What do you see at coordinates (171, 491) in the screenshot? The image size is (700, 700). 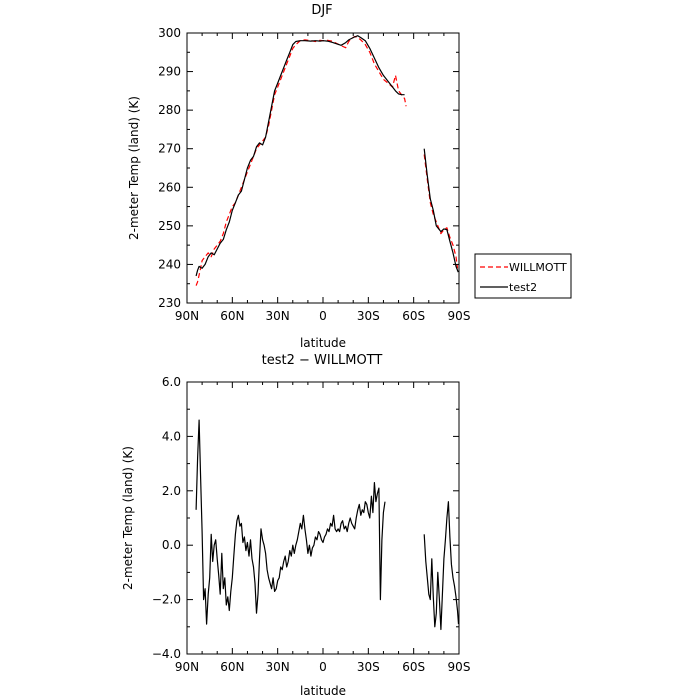 I see `y-tick-label: 2.0` at bounding box center [171, 491].